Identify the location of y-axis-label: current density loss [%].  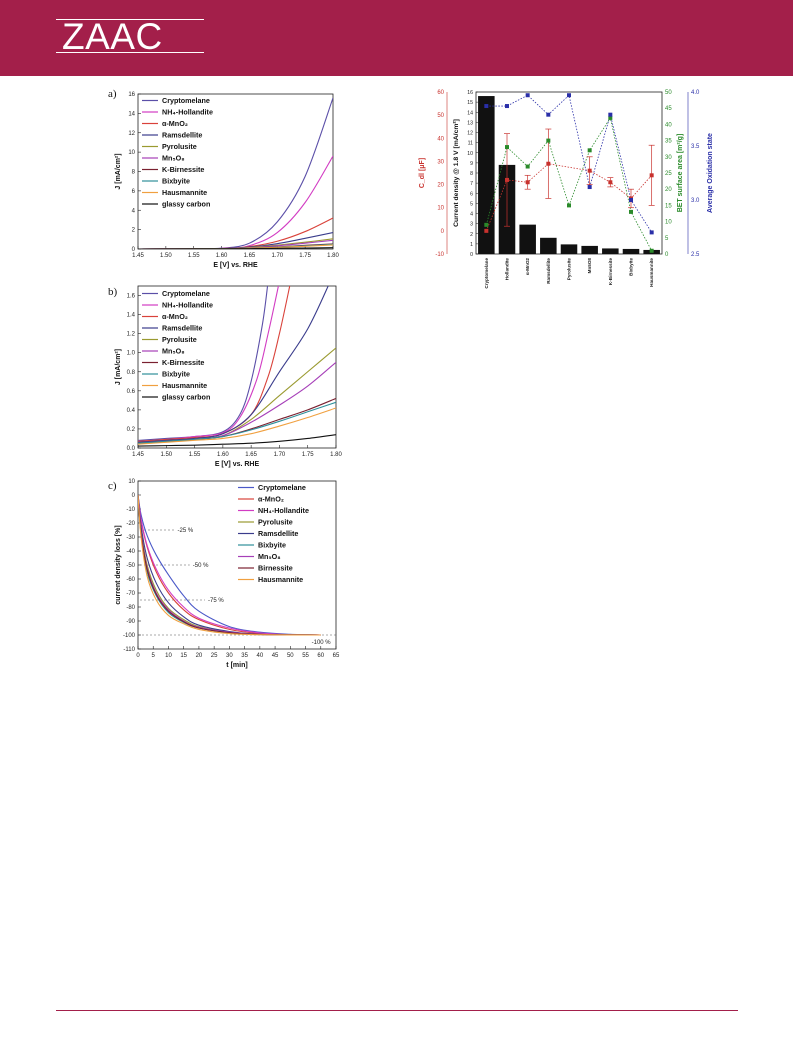
(118, 564).